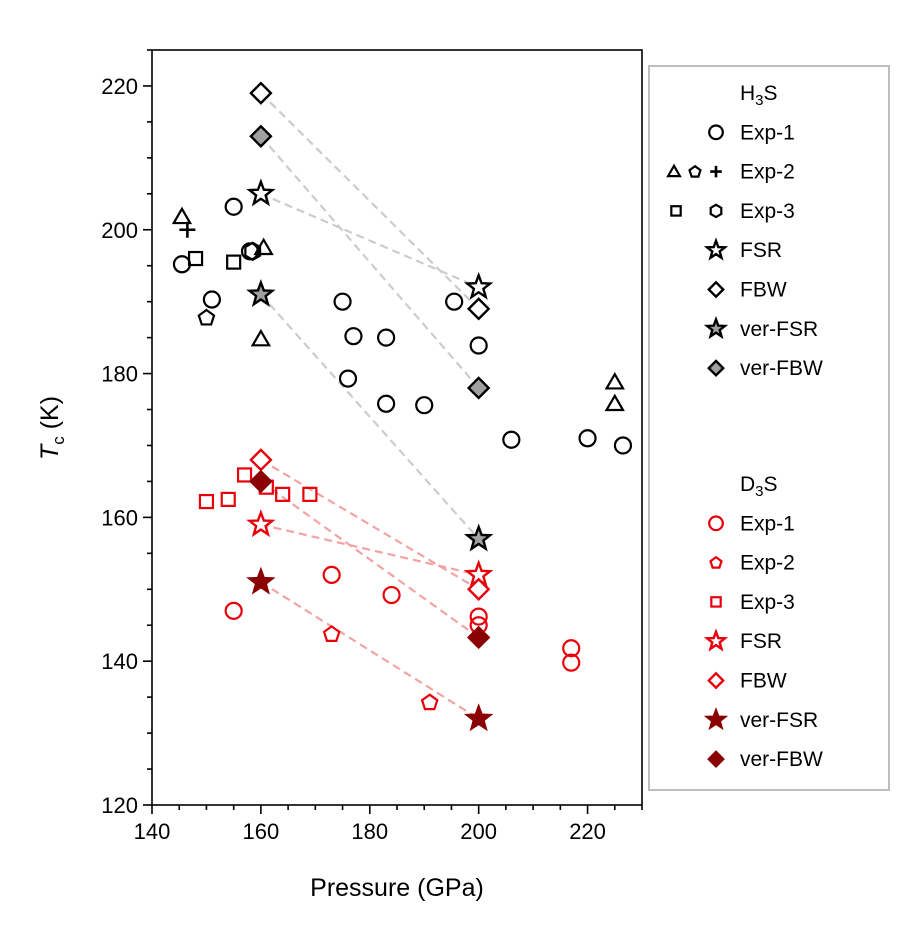 Image resolution: width=897 pixels, height=942 pixels. Describe the element at coordinates (716, 718) in the screenshot. I see `legend-marker-d3s-ver-fsr-star-dark` at that location.